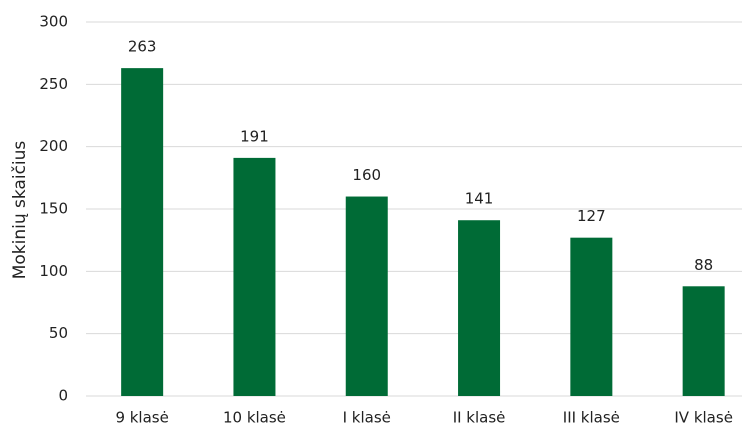 This screenshot has width=749, height=431. I want to click on y-tick-label: 0, so click(63, 396).